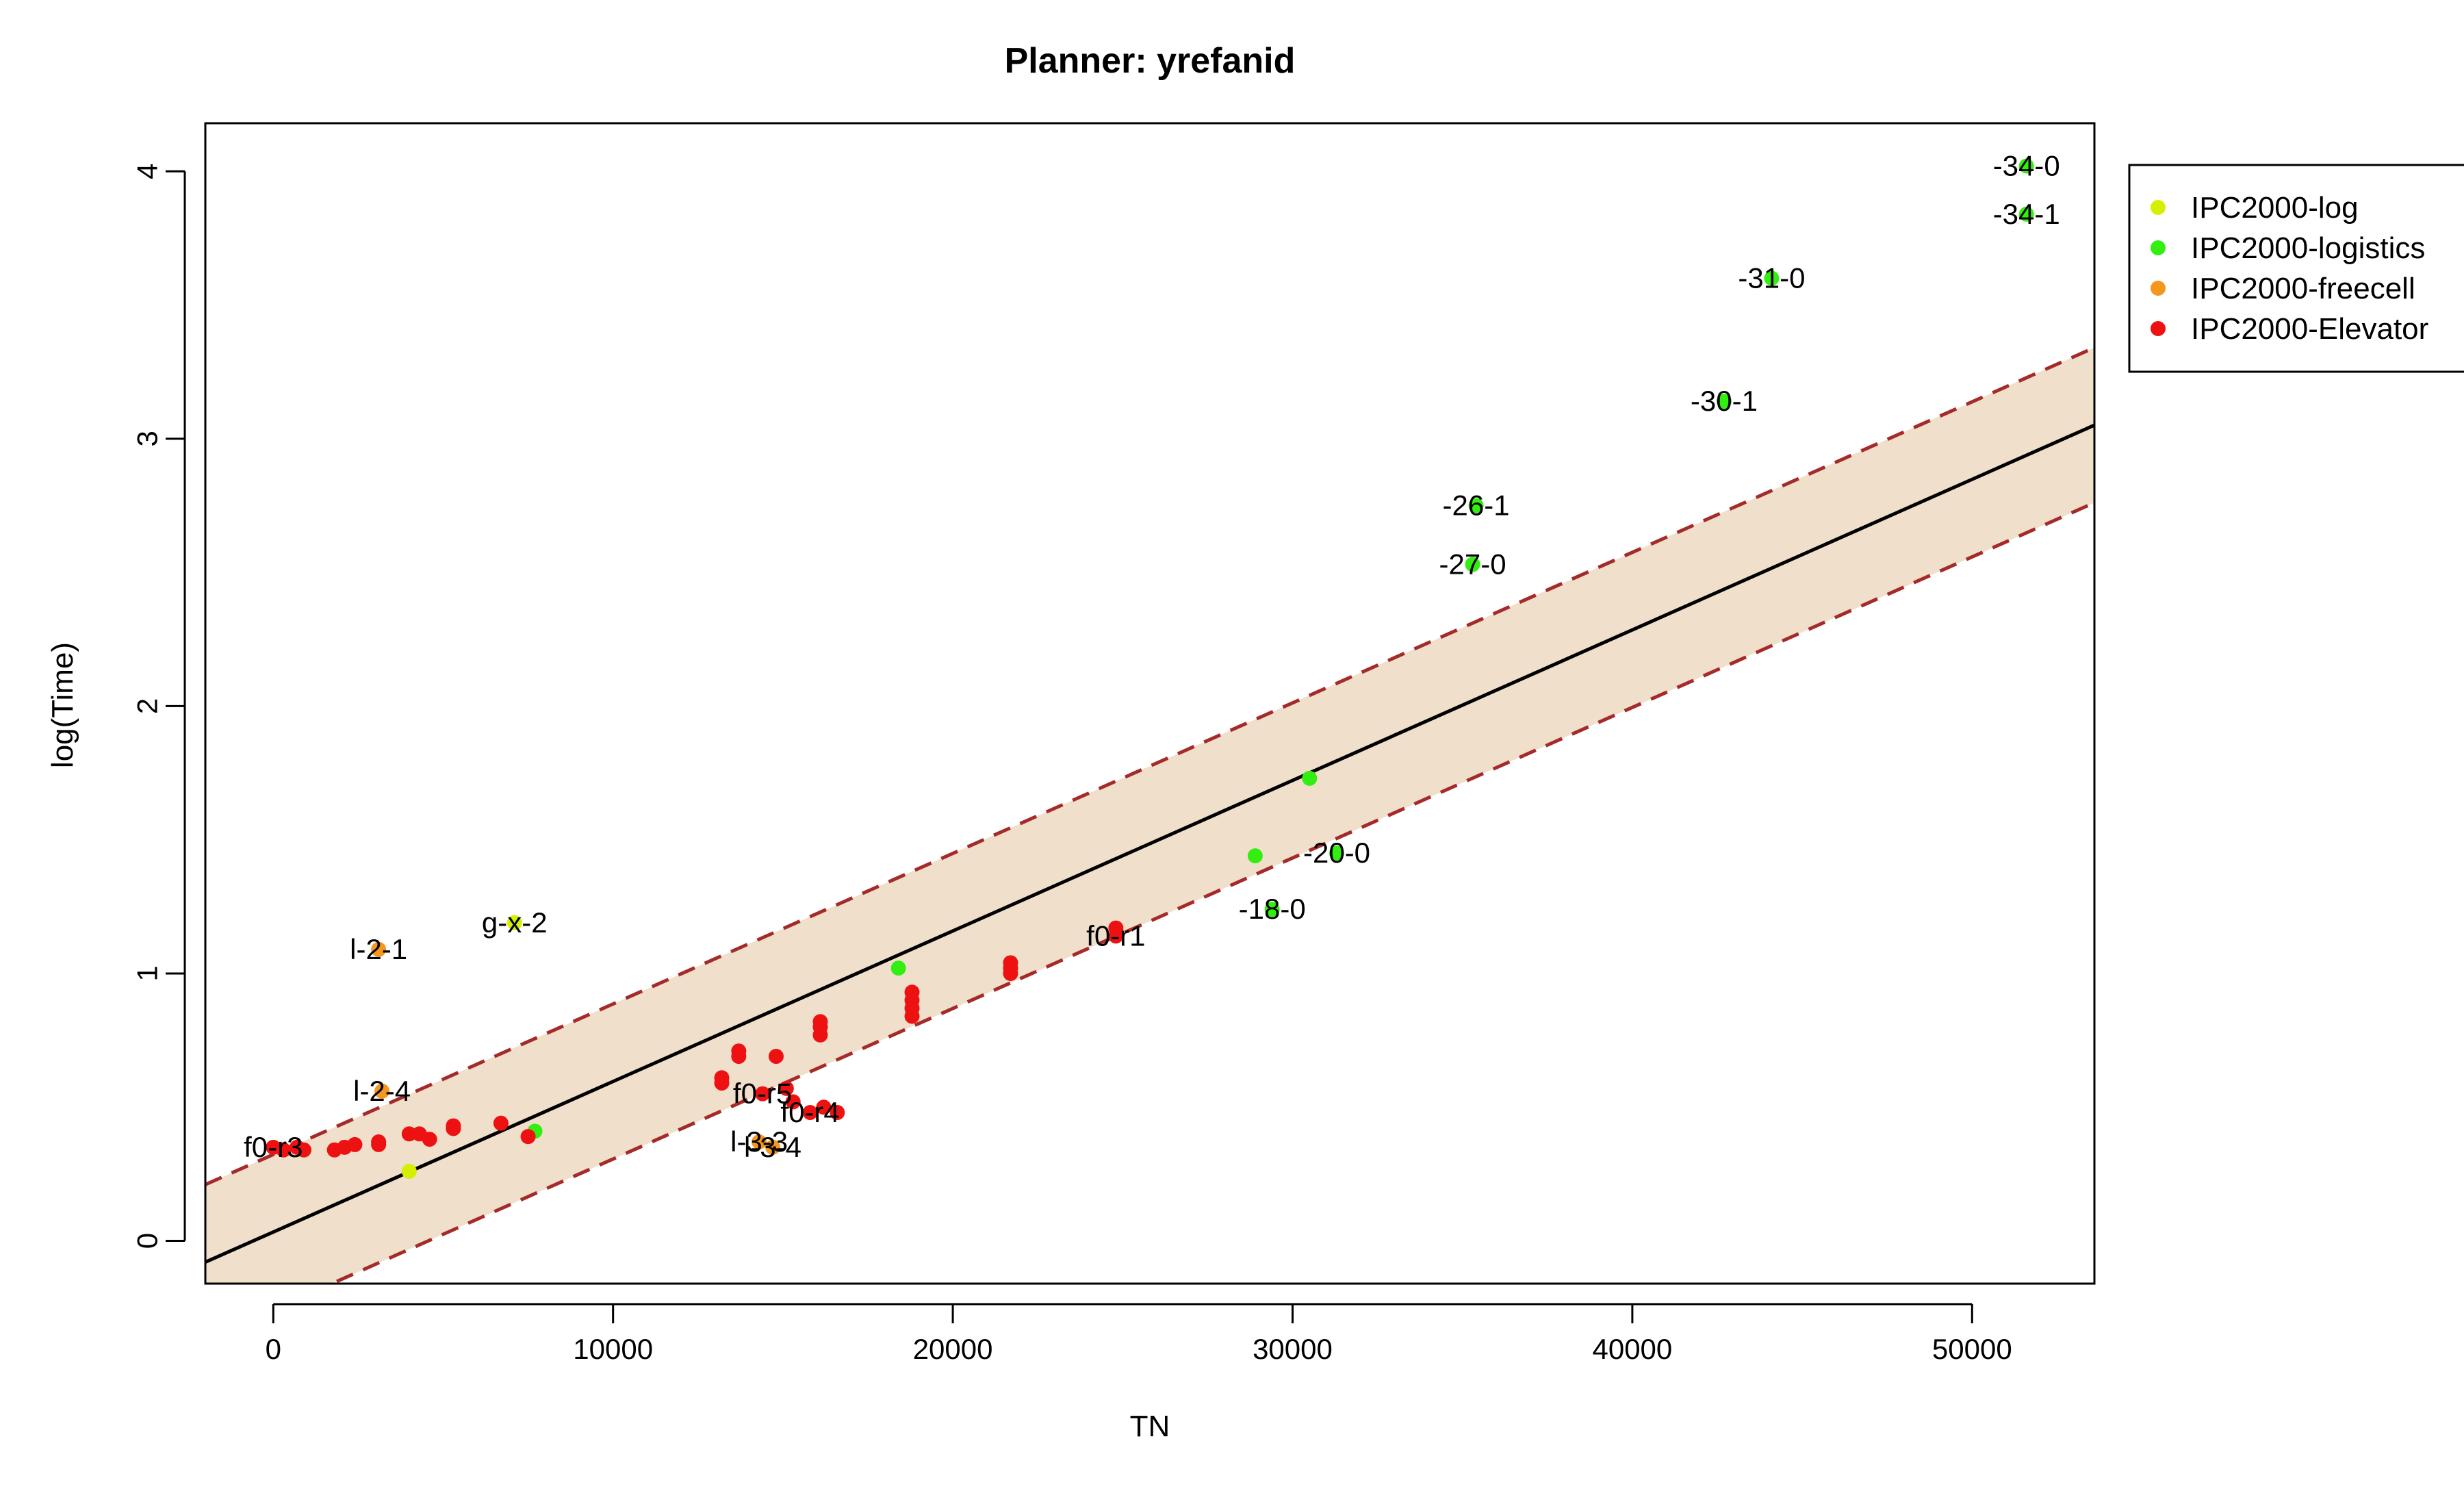  I want to click on point-label: g-x-2, so click(515, 922).